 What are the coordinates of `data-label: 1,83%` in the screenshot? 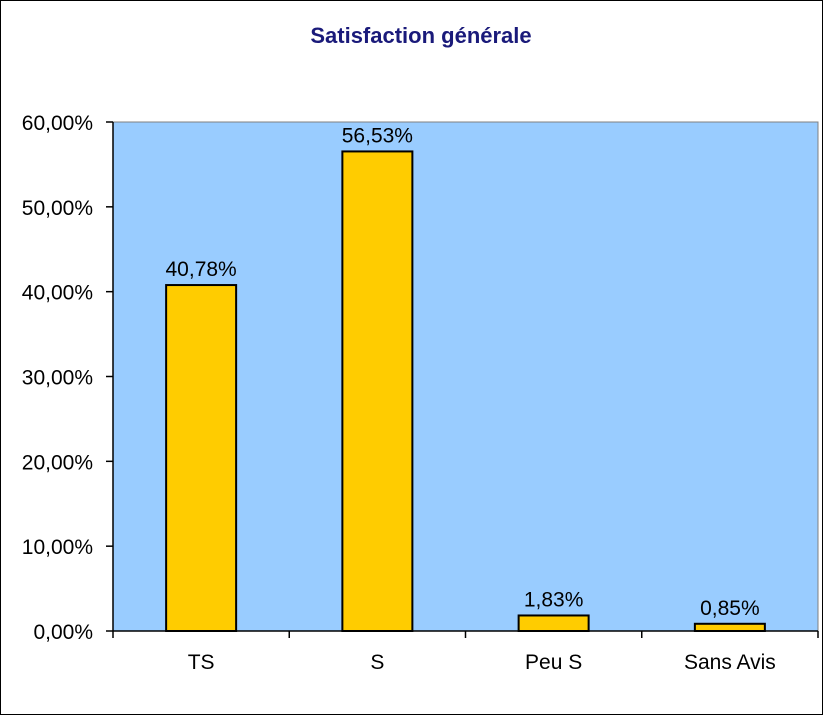 It's located at (554, 599).